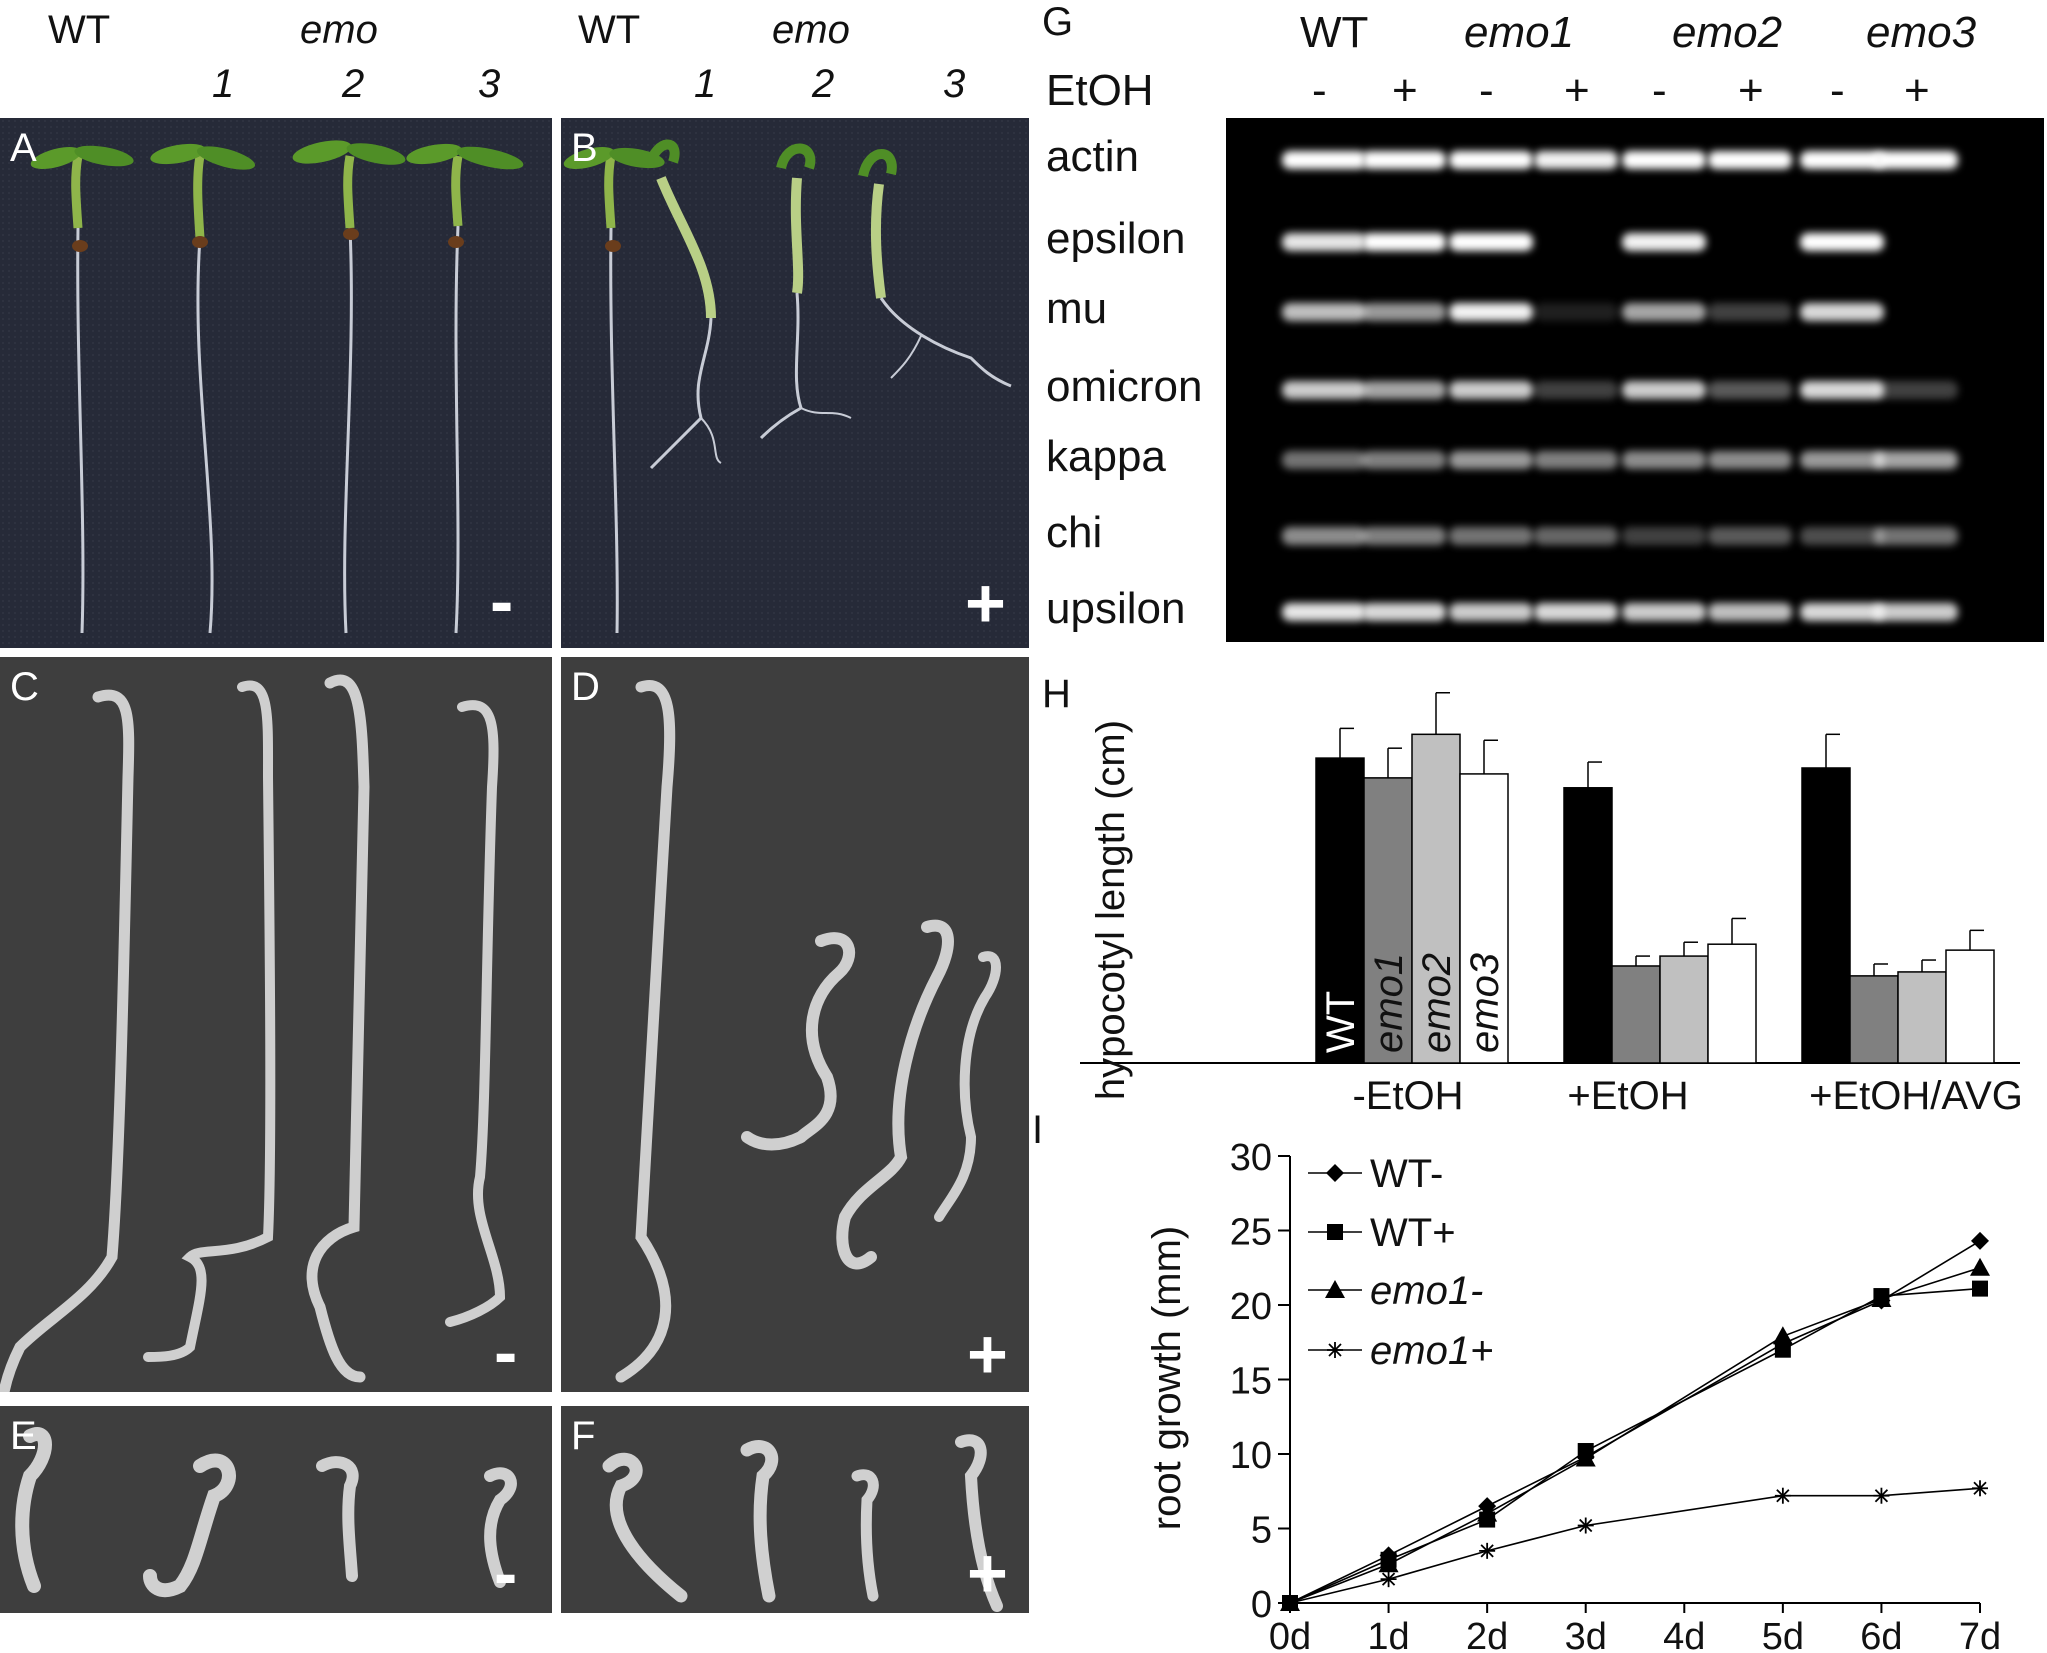 The image size is (2047, 1653). I want to click on treatment-sign-b: +, so click(985, 603).